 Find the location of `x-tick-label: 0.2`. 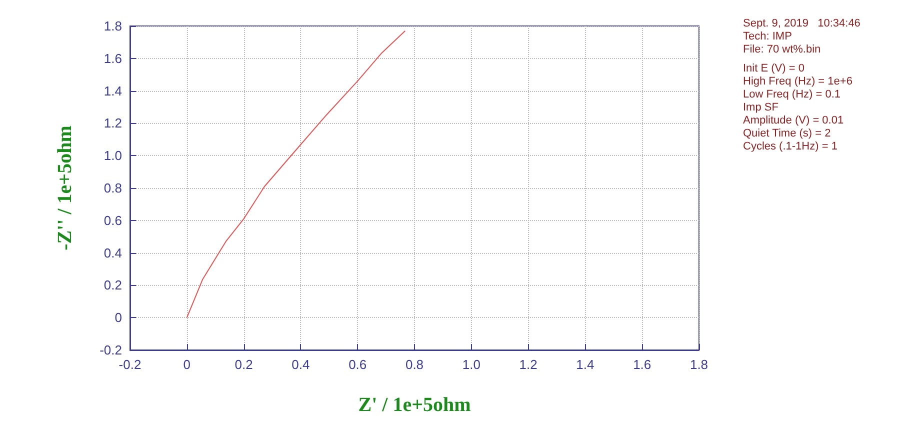

x-tick-label: 0.2 is located at coordinates (243, 364).